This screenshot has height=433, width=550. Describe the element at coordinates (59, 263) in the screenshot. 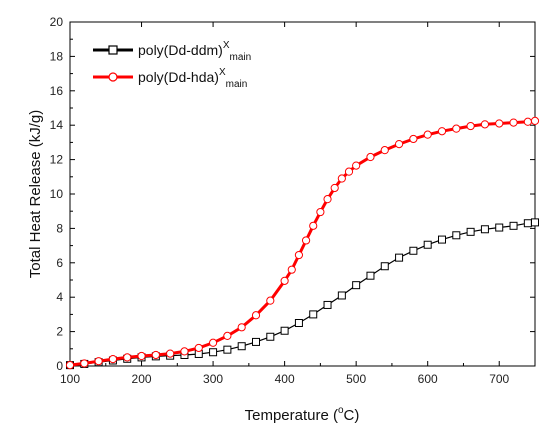

I see `y-tick-label-6: 6` at that location.